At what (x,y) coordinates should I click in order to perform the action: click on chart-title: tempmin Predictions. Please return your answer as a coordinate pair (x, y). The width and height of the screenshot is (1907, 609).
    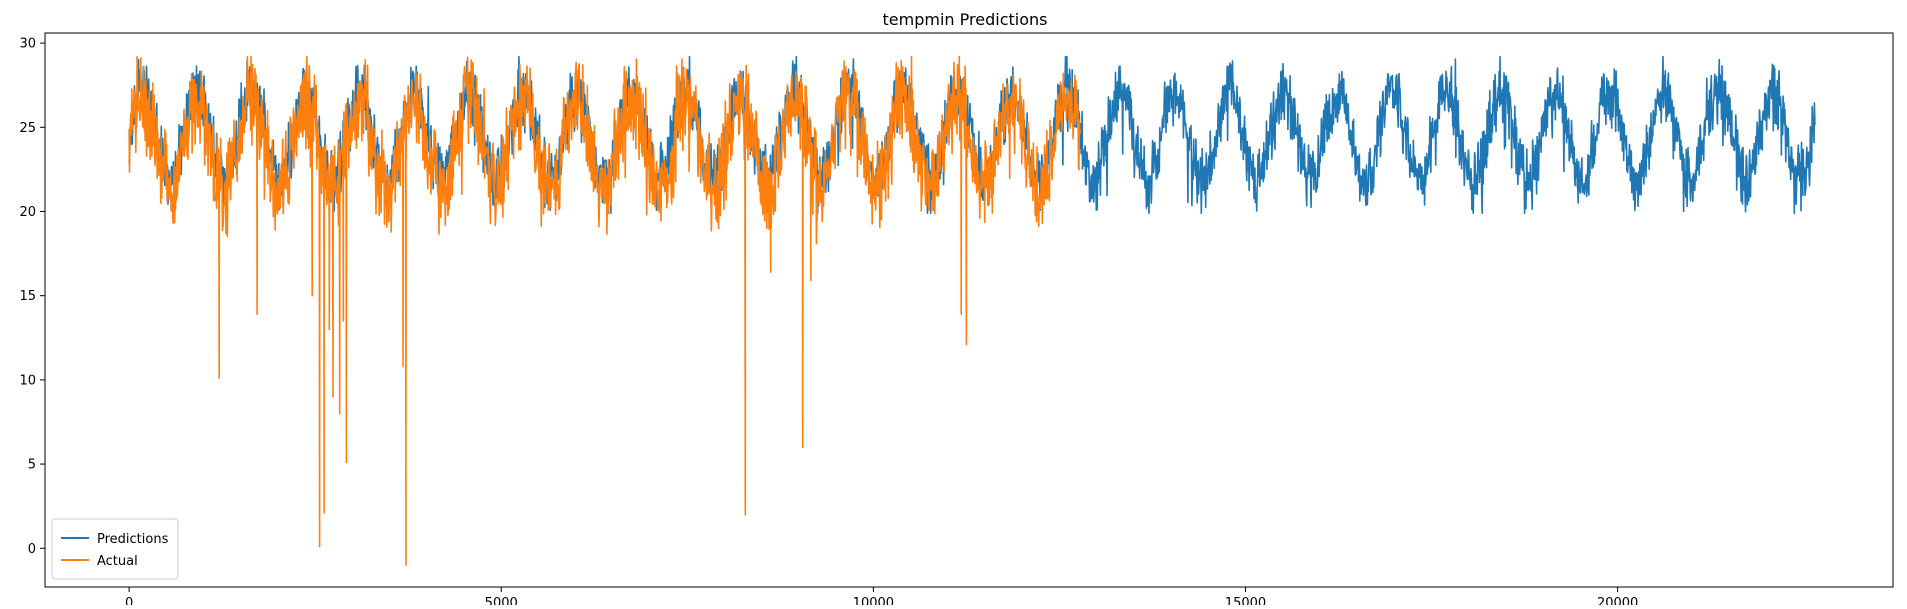
    Looking at the image, I should click on (965, 19).